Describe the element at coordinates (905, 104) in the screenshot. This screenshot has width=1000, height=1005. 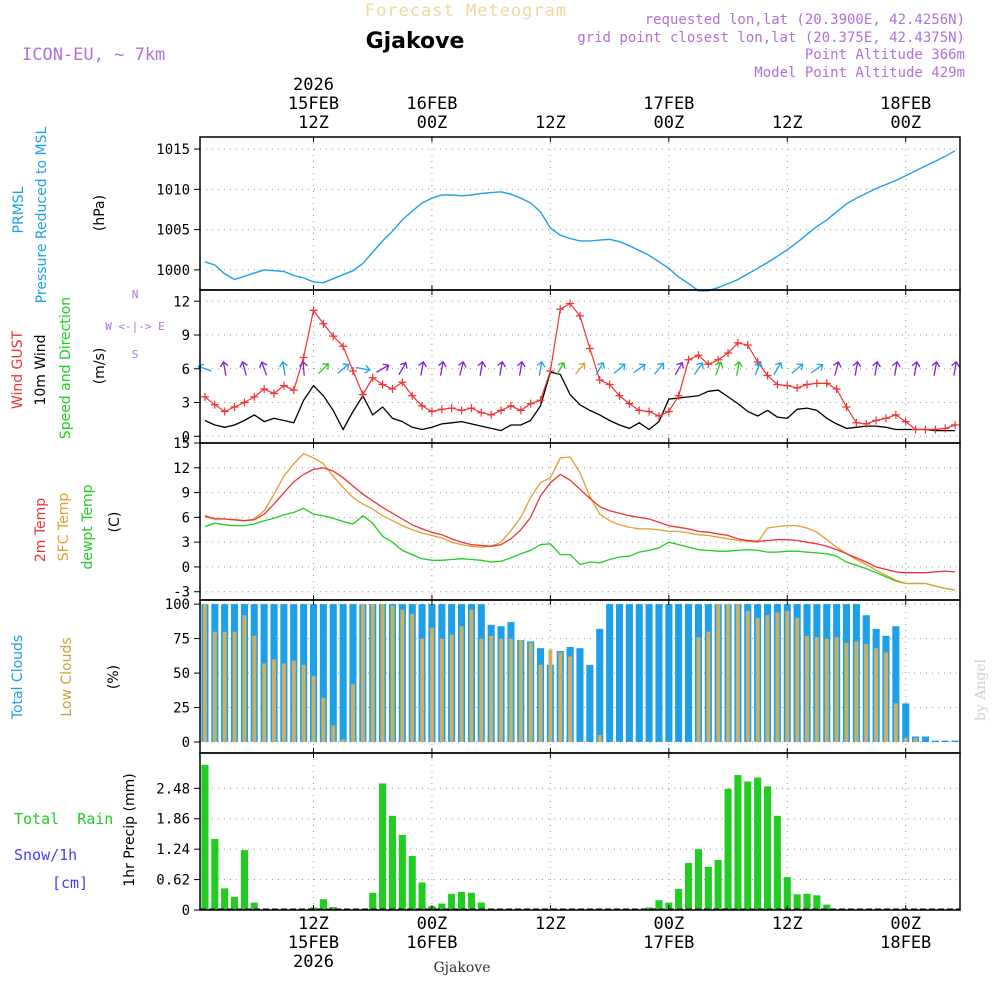
I see `top-time-label: 18FEB` at that location.